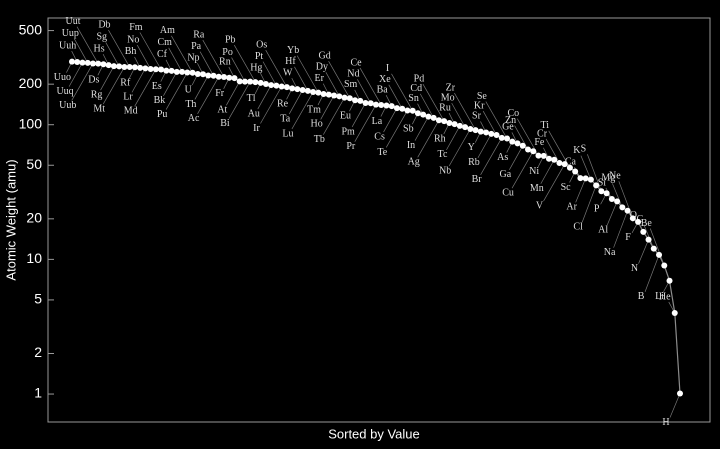 The image size is (720, 449). I want to click on element-label: Th, so click(190, 104).